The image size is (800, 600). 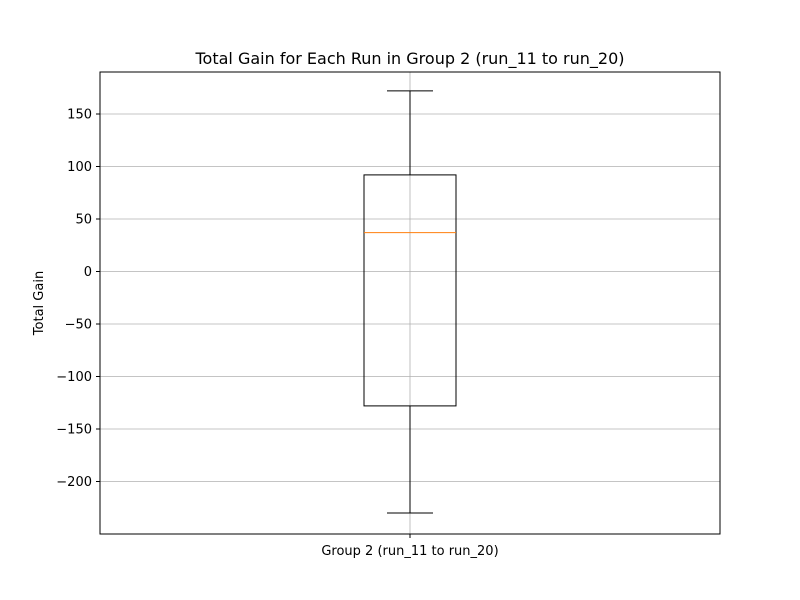 What do you see at coordinates (78, 325) in the screenshot?
I see `y-tick-label: −50` at bounding box center [78, 325].